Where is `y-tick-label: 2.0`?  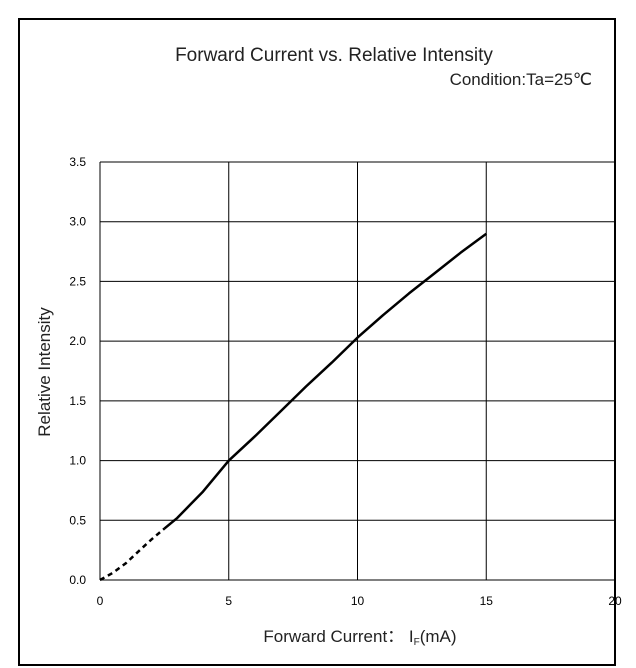
y-tick-label: 2.0 is located at coordinates (77, 341).